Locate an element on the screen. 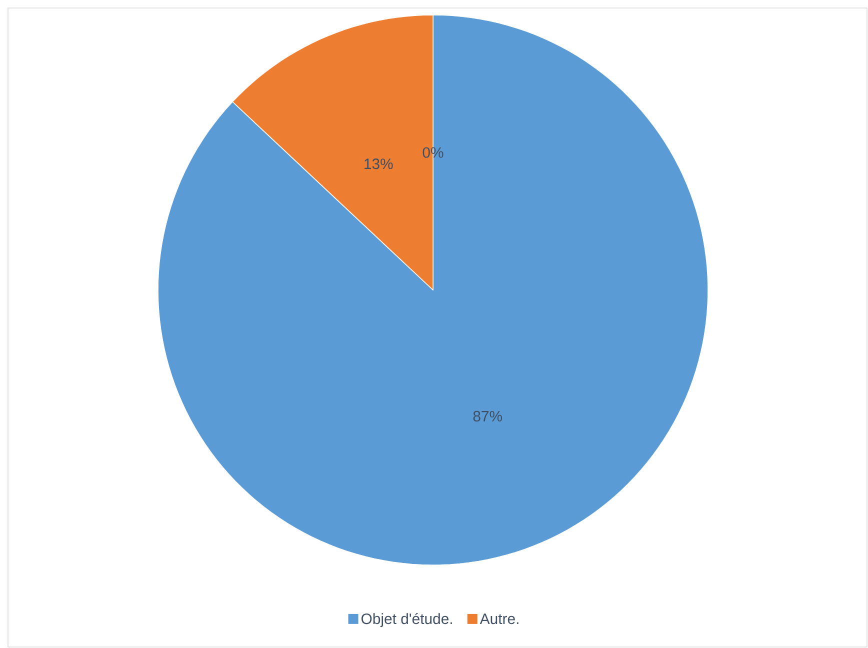 This screenshot has width=868, height=648. legend-label: Autre. is located at coordinates (499, 619).